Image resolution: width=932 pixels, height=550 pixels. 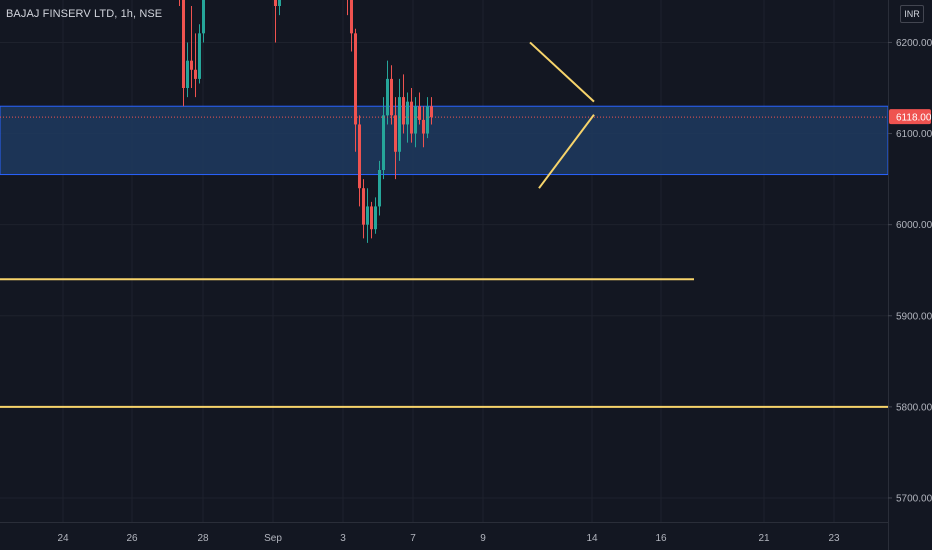 What do you see at coordinates (914, 118) in the screenshot?
I see `price-tag-label: 6118.00` at bounding box center [914, 118].